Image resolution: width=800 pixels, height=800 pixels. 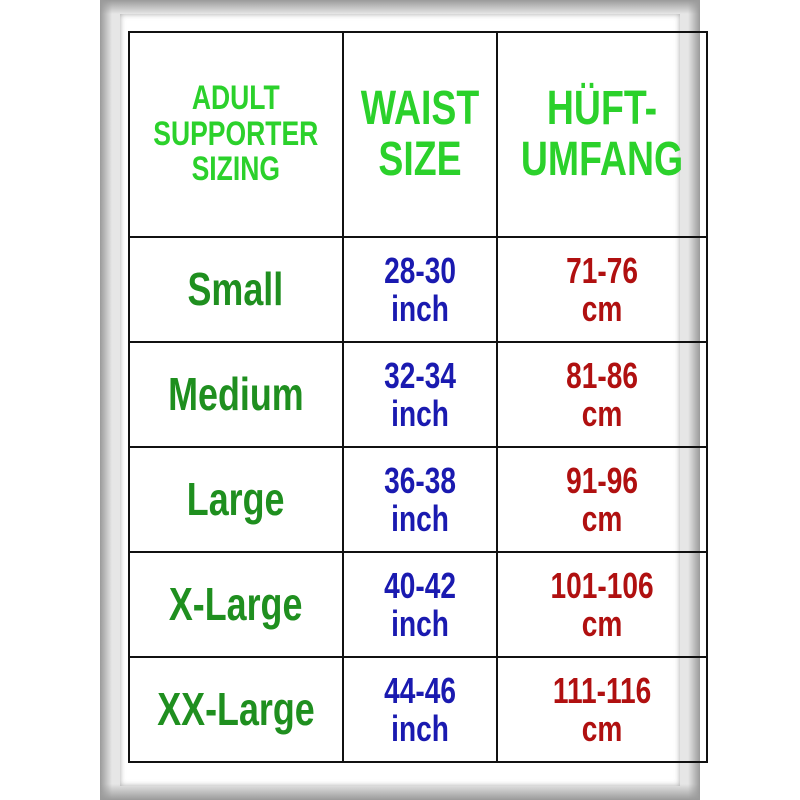 I want to click on table-row: X-Large 40-42 inch 101-106 cm, so click(x=418, y=604).